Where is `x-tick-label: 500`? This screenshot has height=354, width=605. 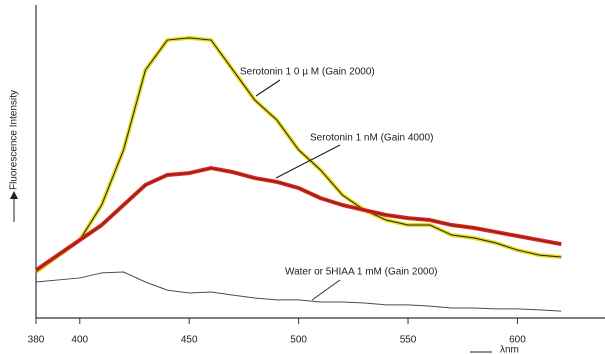 x-tick-label: 500 is located at coordinates (298, 340).